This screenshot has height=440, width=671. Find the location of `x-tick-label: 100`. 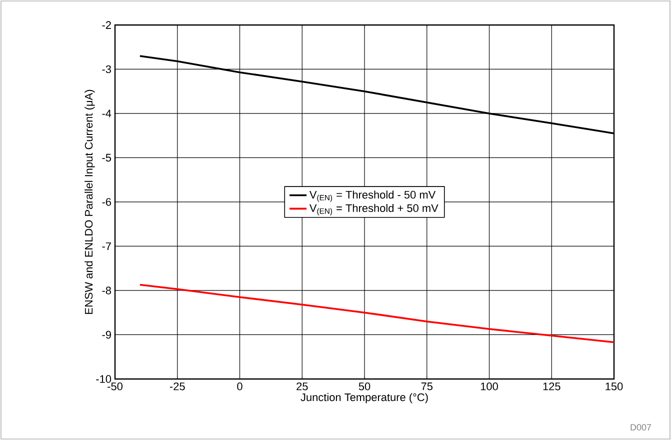

x-tick-label: 100 is located at coordinates (489, 386).